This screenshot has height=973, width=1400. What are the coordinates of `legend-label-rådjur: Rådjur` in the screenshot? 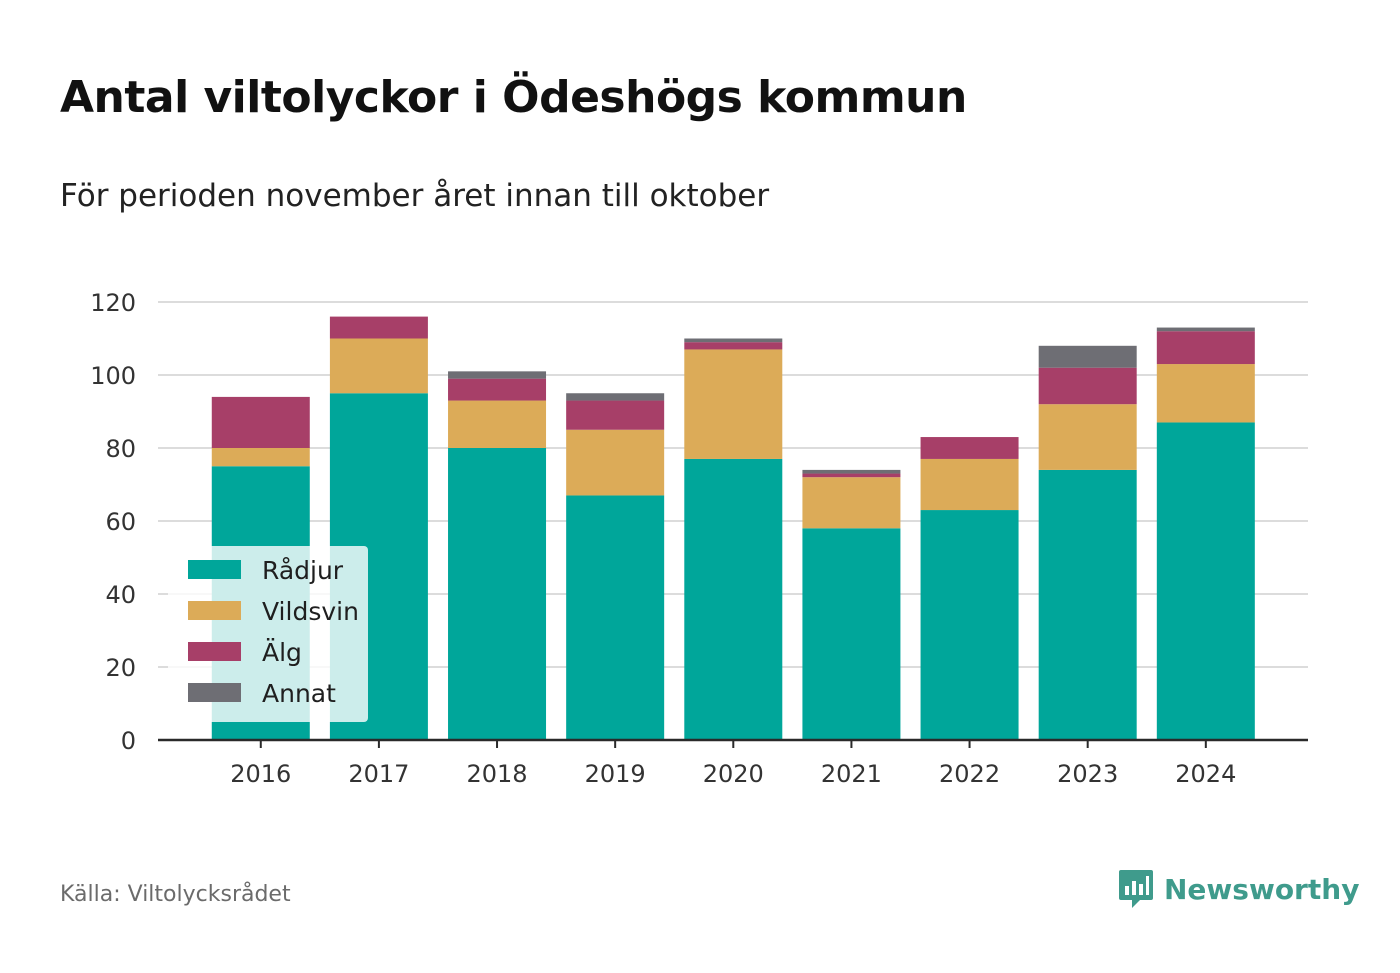 It's located at (303, 570).